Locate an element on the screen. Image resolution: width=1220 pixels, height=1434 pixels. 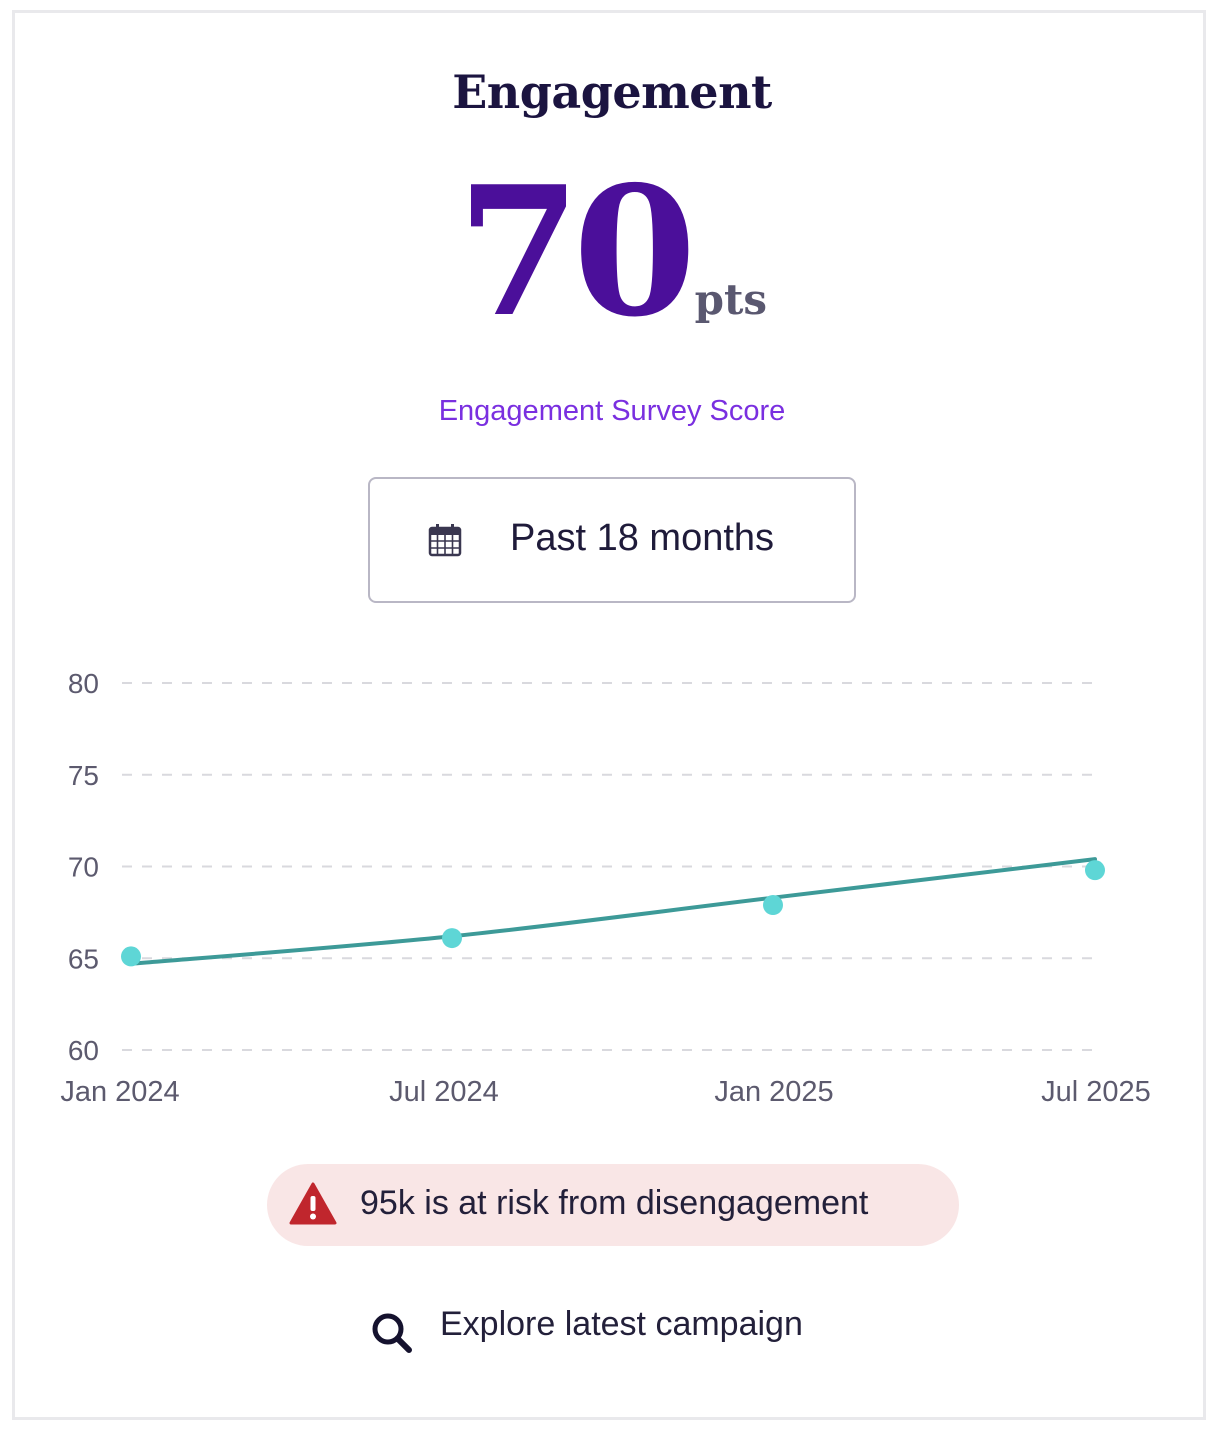
score-display: 70 pts is located at coordinates (612, 252).